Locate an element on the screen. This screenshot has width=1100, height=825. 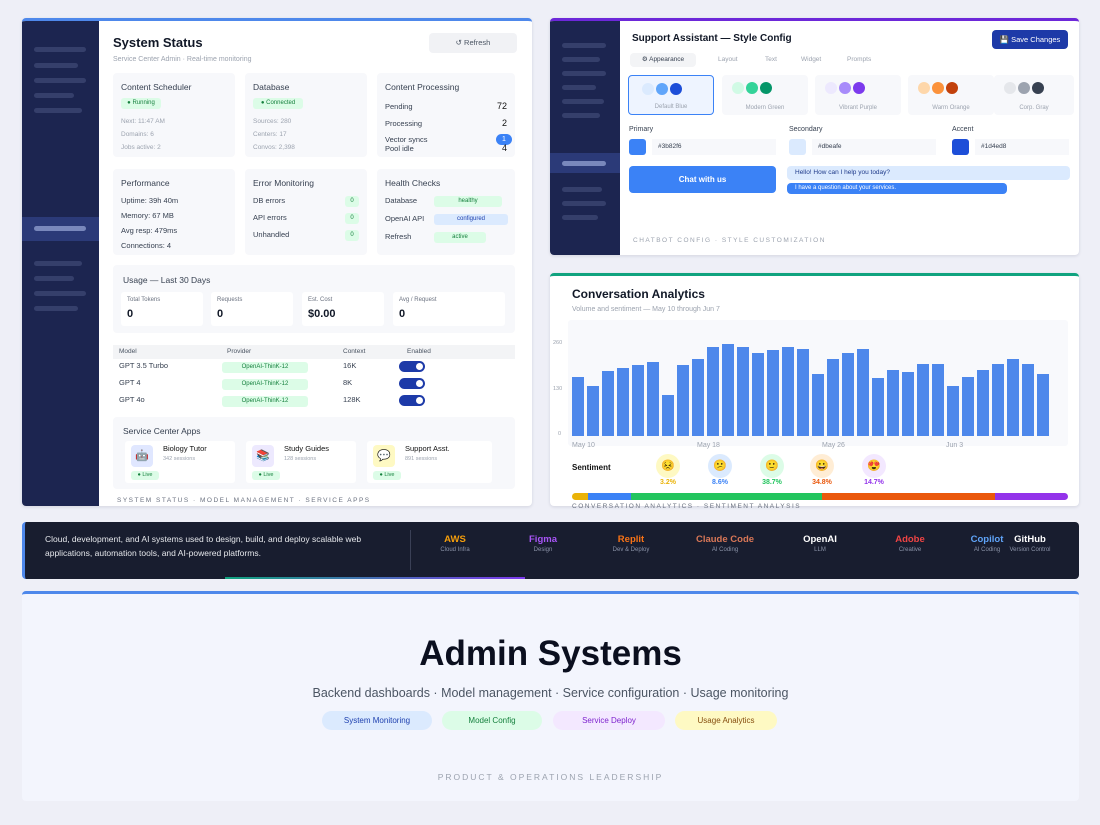
stat-requests: Requests 0 is located at coordinates (252, 309).